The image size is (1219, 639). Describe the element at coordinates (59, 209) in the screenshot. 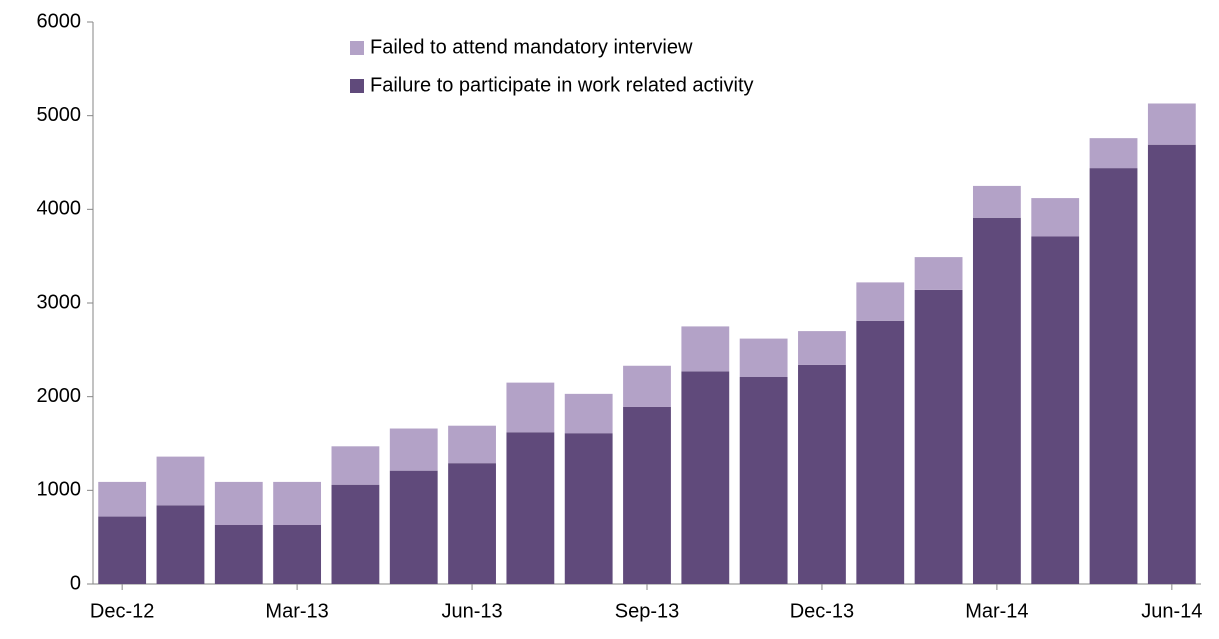

I see `y-tick-label: 4000` at that location.